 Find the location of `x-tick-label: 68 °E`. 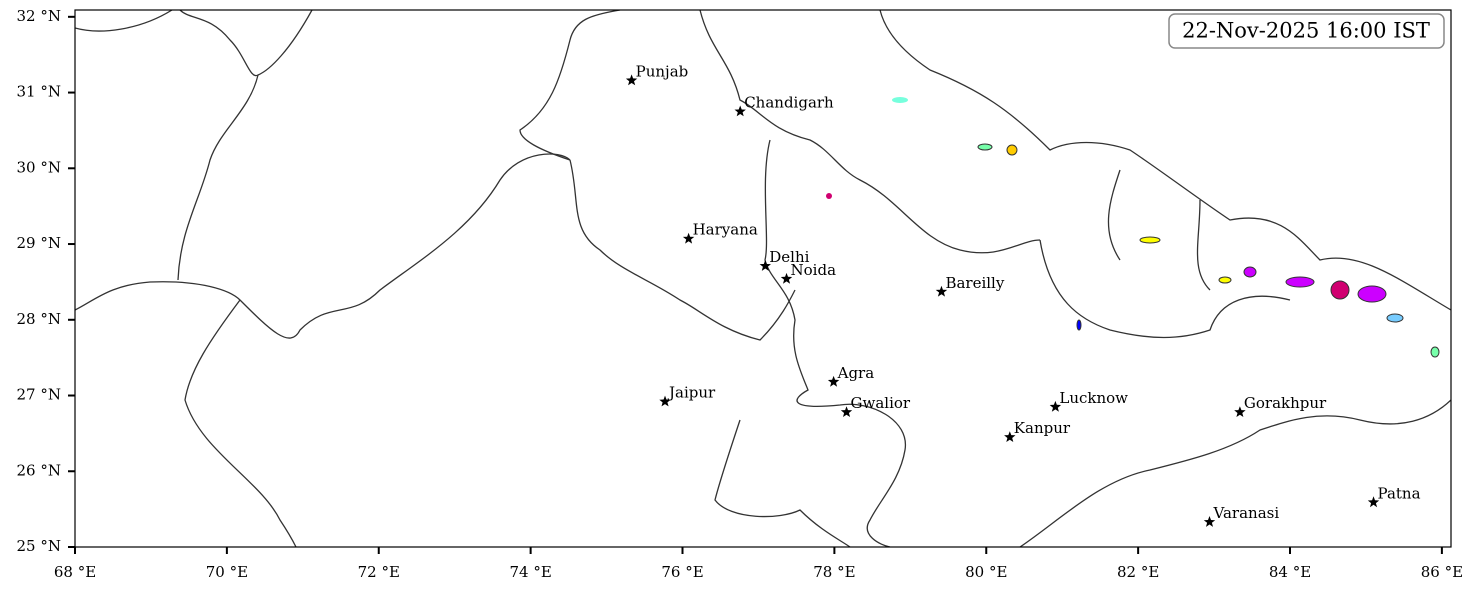

x-tick-label: 68 °E is located at coordinates (75, 572).